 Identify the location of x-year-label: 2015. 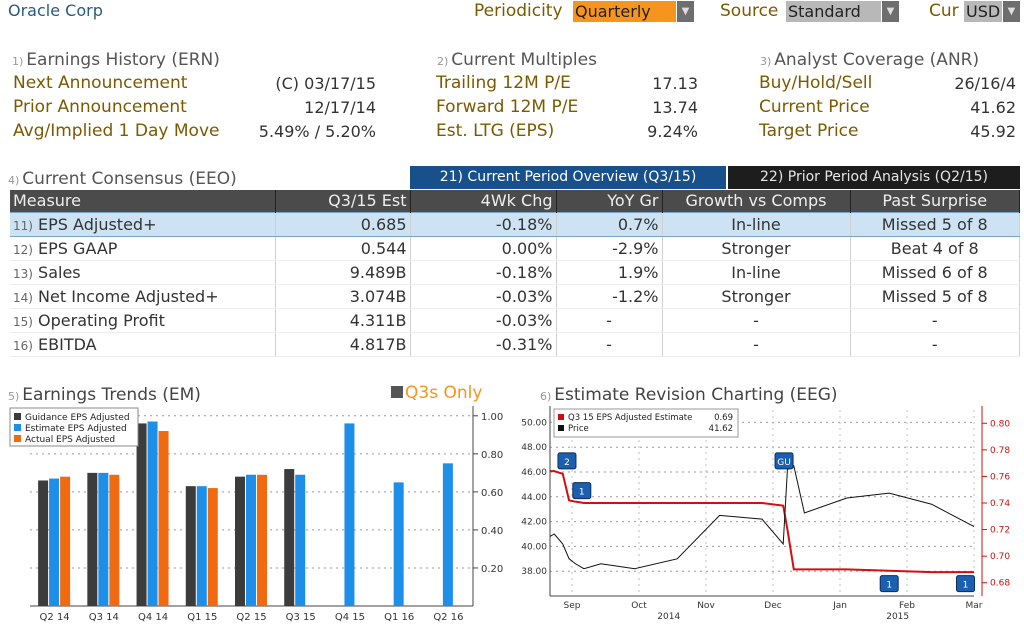
(897, 617).